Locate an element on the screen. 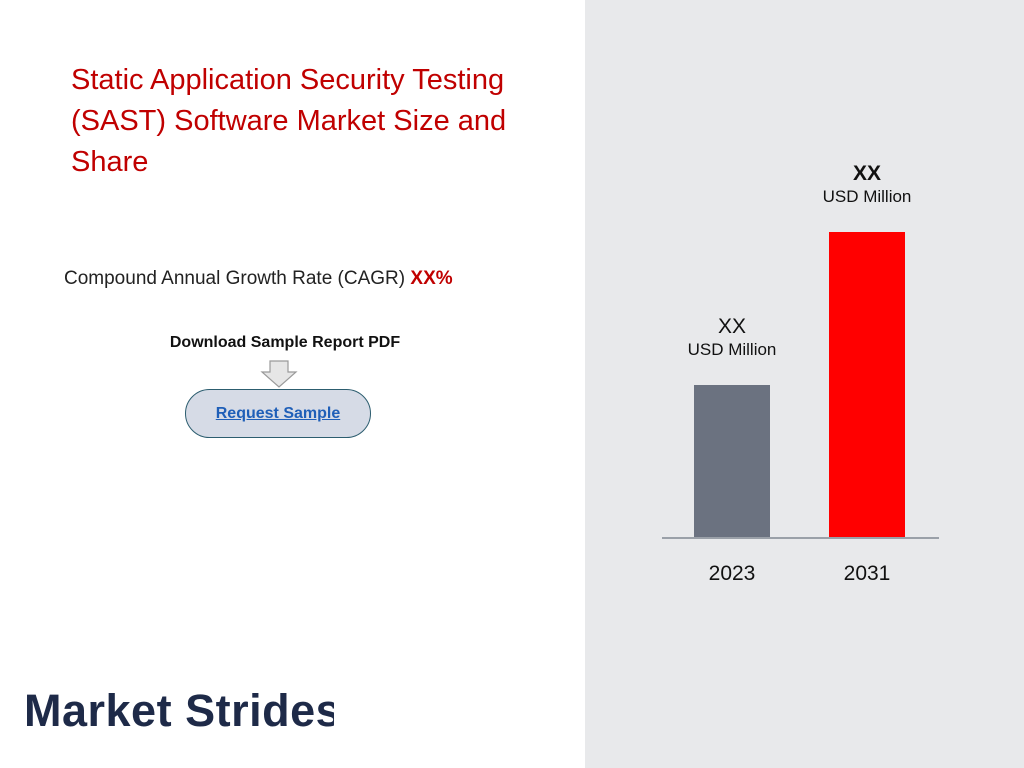 Image resolution: width=1024 pixels, height=768 pixels. bar-2023 is located at coordinates (732, 460).